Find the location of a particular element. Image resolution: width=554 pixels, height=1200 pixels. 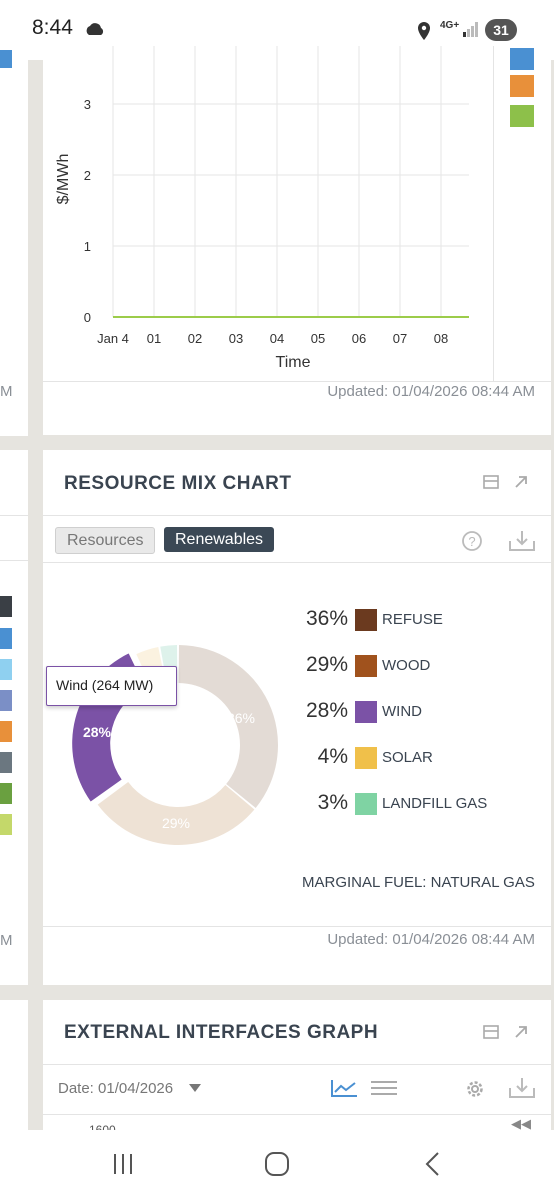

donut-slice-wood is located at coordinates (176, 813).